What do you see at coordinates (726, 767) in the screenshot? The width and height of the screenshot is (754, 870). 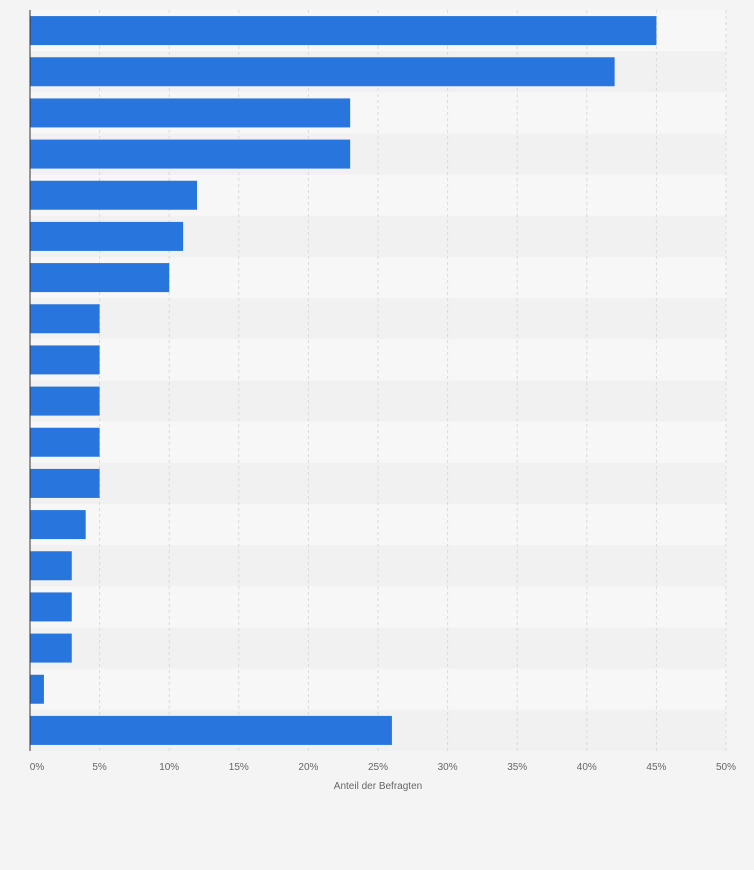 I see `x-tick-label: 50%` at bounding box center [726, 767].